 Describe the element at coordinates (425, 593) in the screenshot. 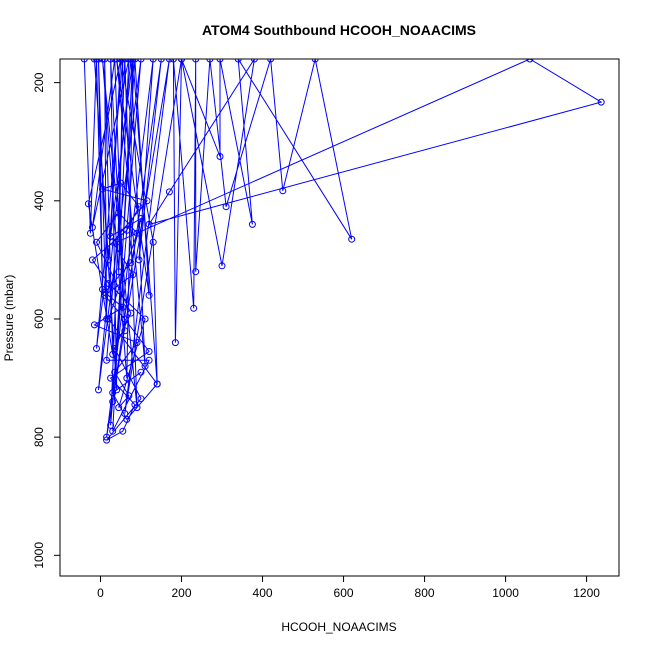

I see `x-tick-label: 800` at that location.